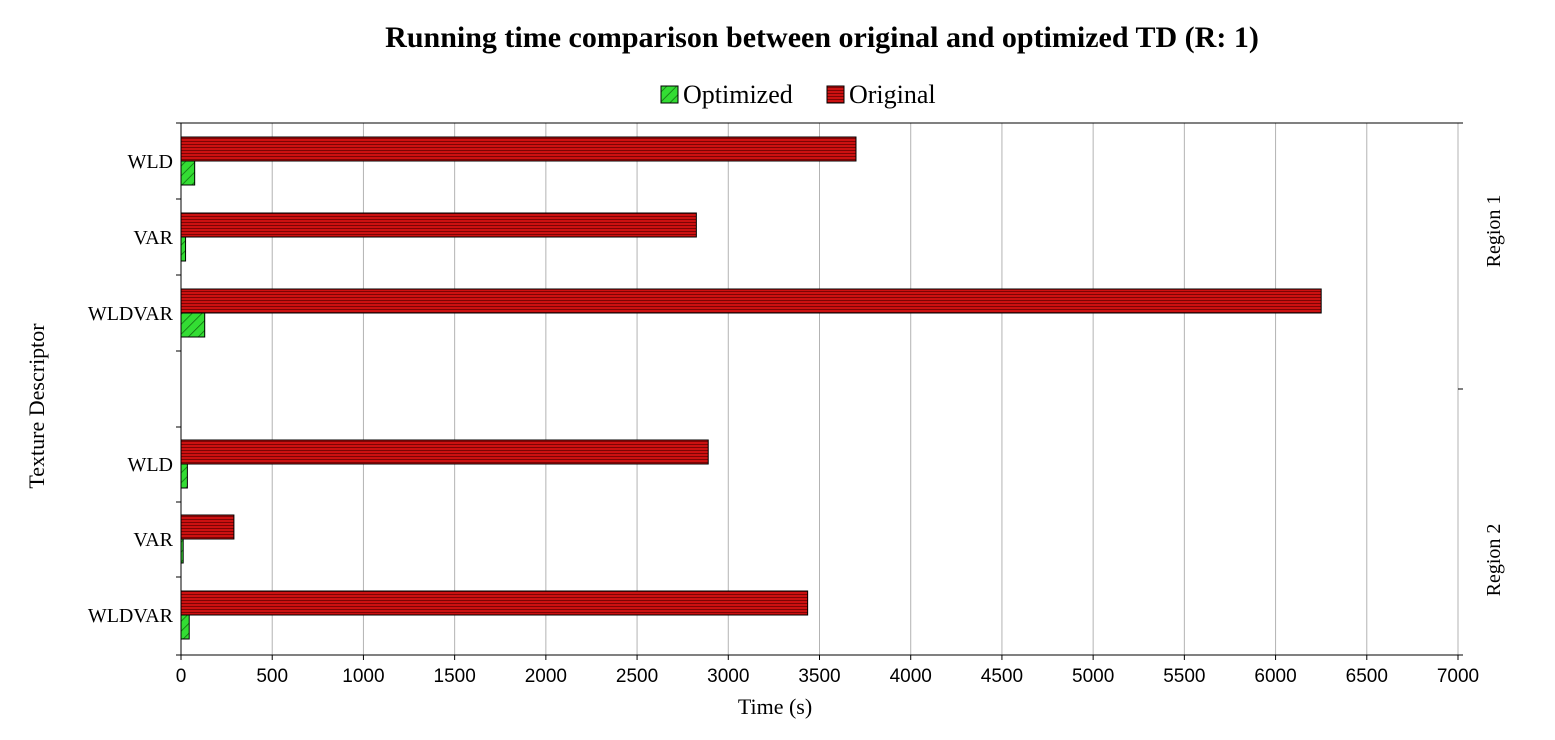 The image size is (1555, 740). I want to click on x-axis-title: Time (s), so click(775, 706).